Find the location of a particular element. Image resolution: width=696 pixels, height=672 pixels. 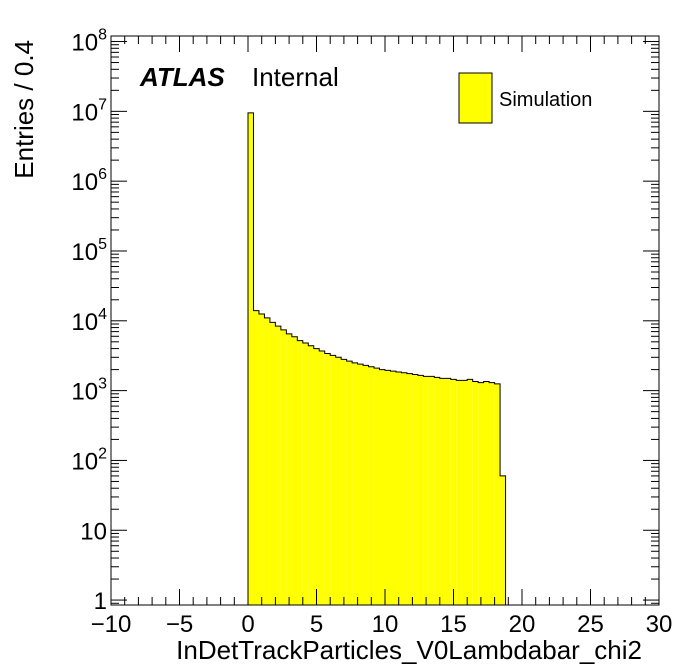

y-tick-label: 10⁷ is located at coordinates (89, 111).